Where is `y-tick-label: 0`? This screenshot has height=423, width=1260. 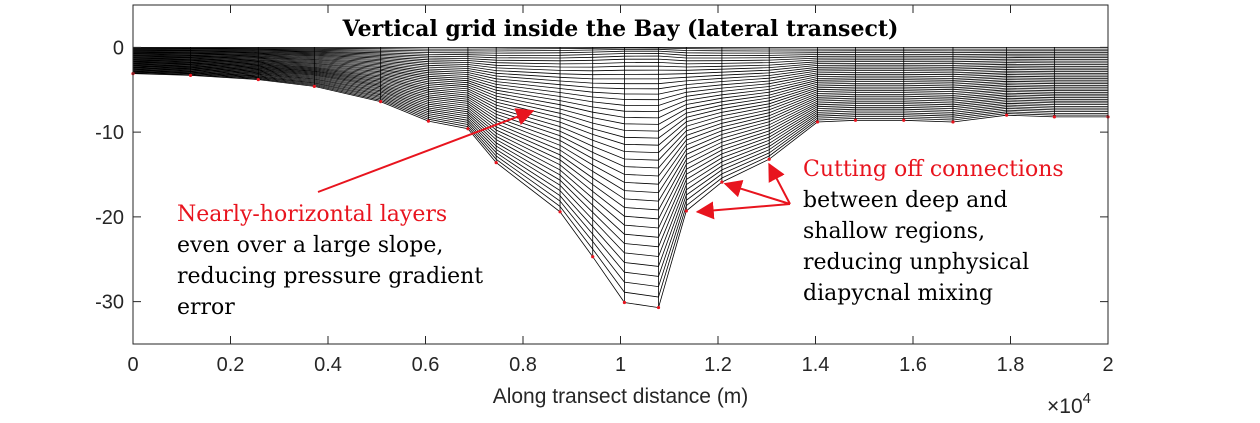 y-tick-label: 0 is located at coordinates (118, 48).